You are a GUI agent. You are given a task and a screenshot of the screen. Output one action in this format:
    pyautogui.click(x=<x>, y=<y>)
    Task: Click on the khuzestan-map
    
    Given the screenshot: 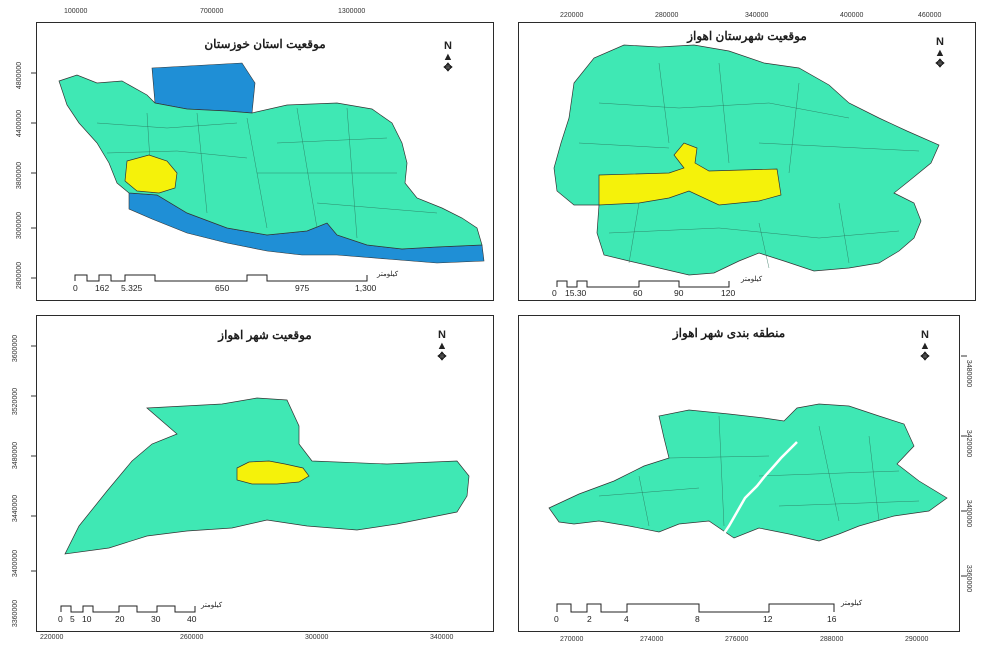 What is the action you would take?
    pyautogui.click(x=746, y=160)
    